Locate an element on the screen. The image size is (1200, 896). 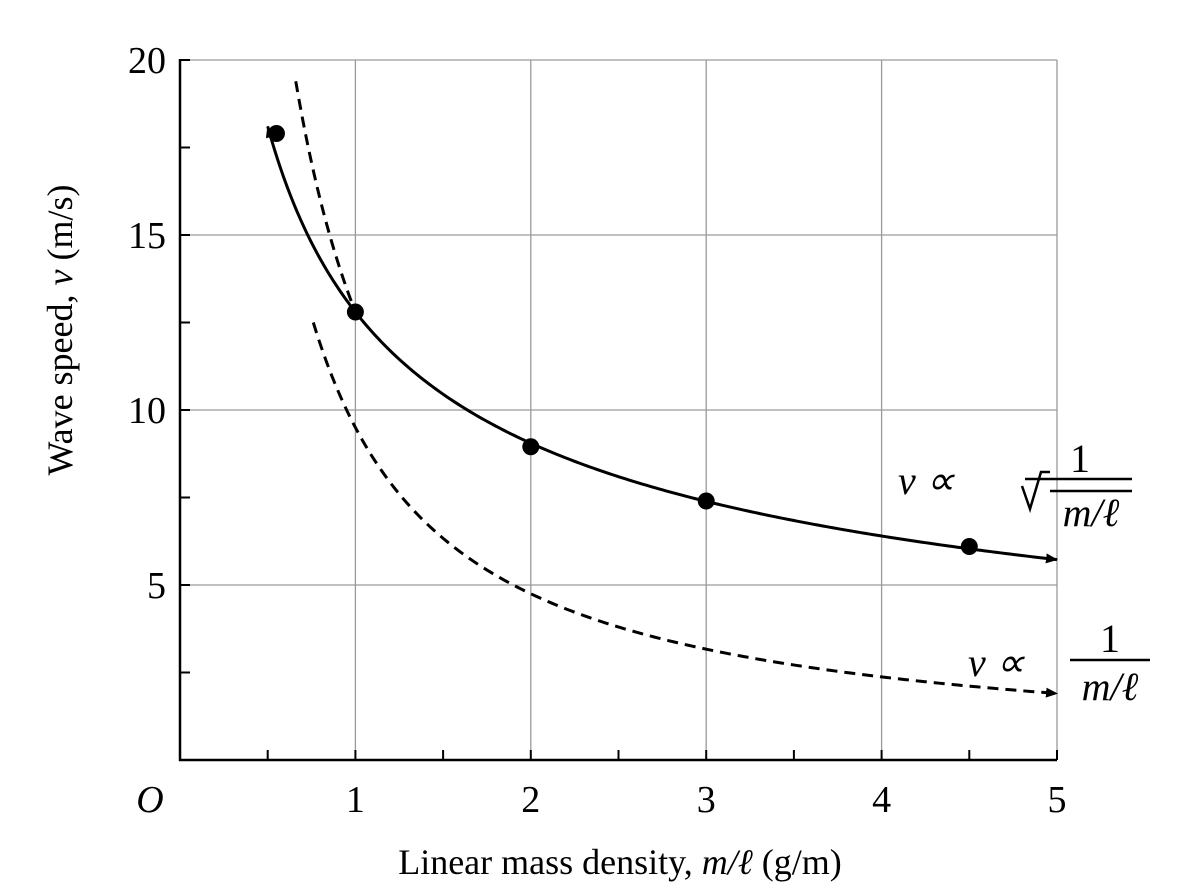
x-tick-label: 5 is located at coordinates (1057, 800).